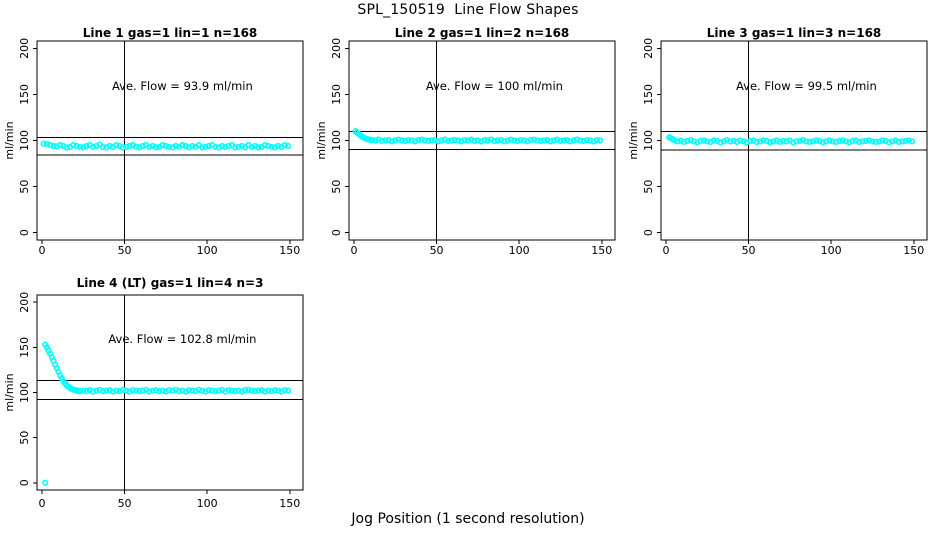 This screenshot has width=936, height=540. Describe the element at coordinates (24, 140) in the screenshot. I see `y-tick-label: 100` at that location.